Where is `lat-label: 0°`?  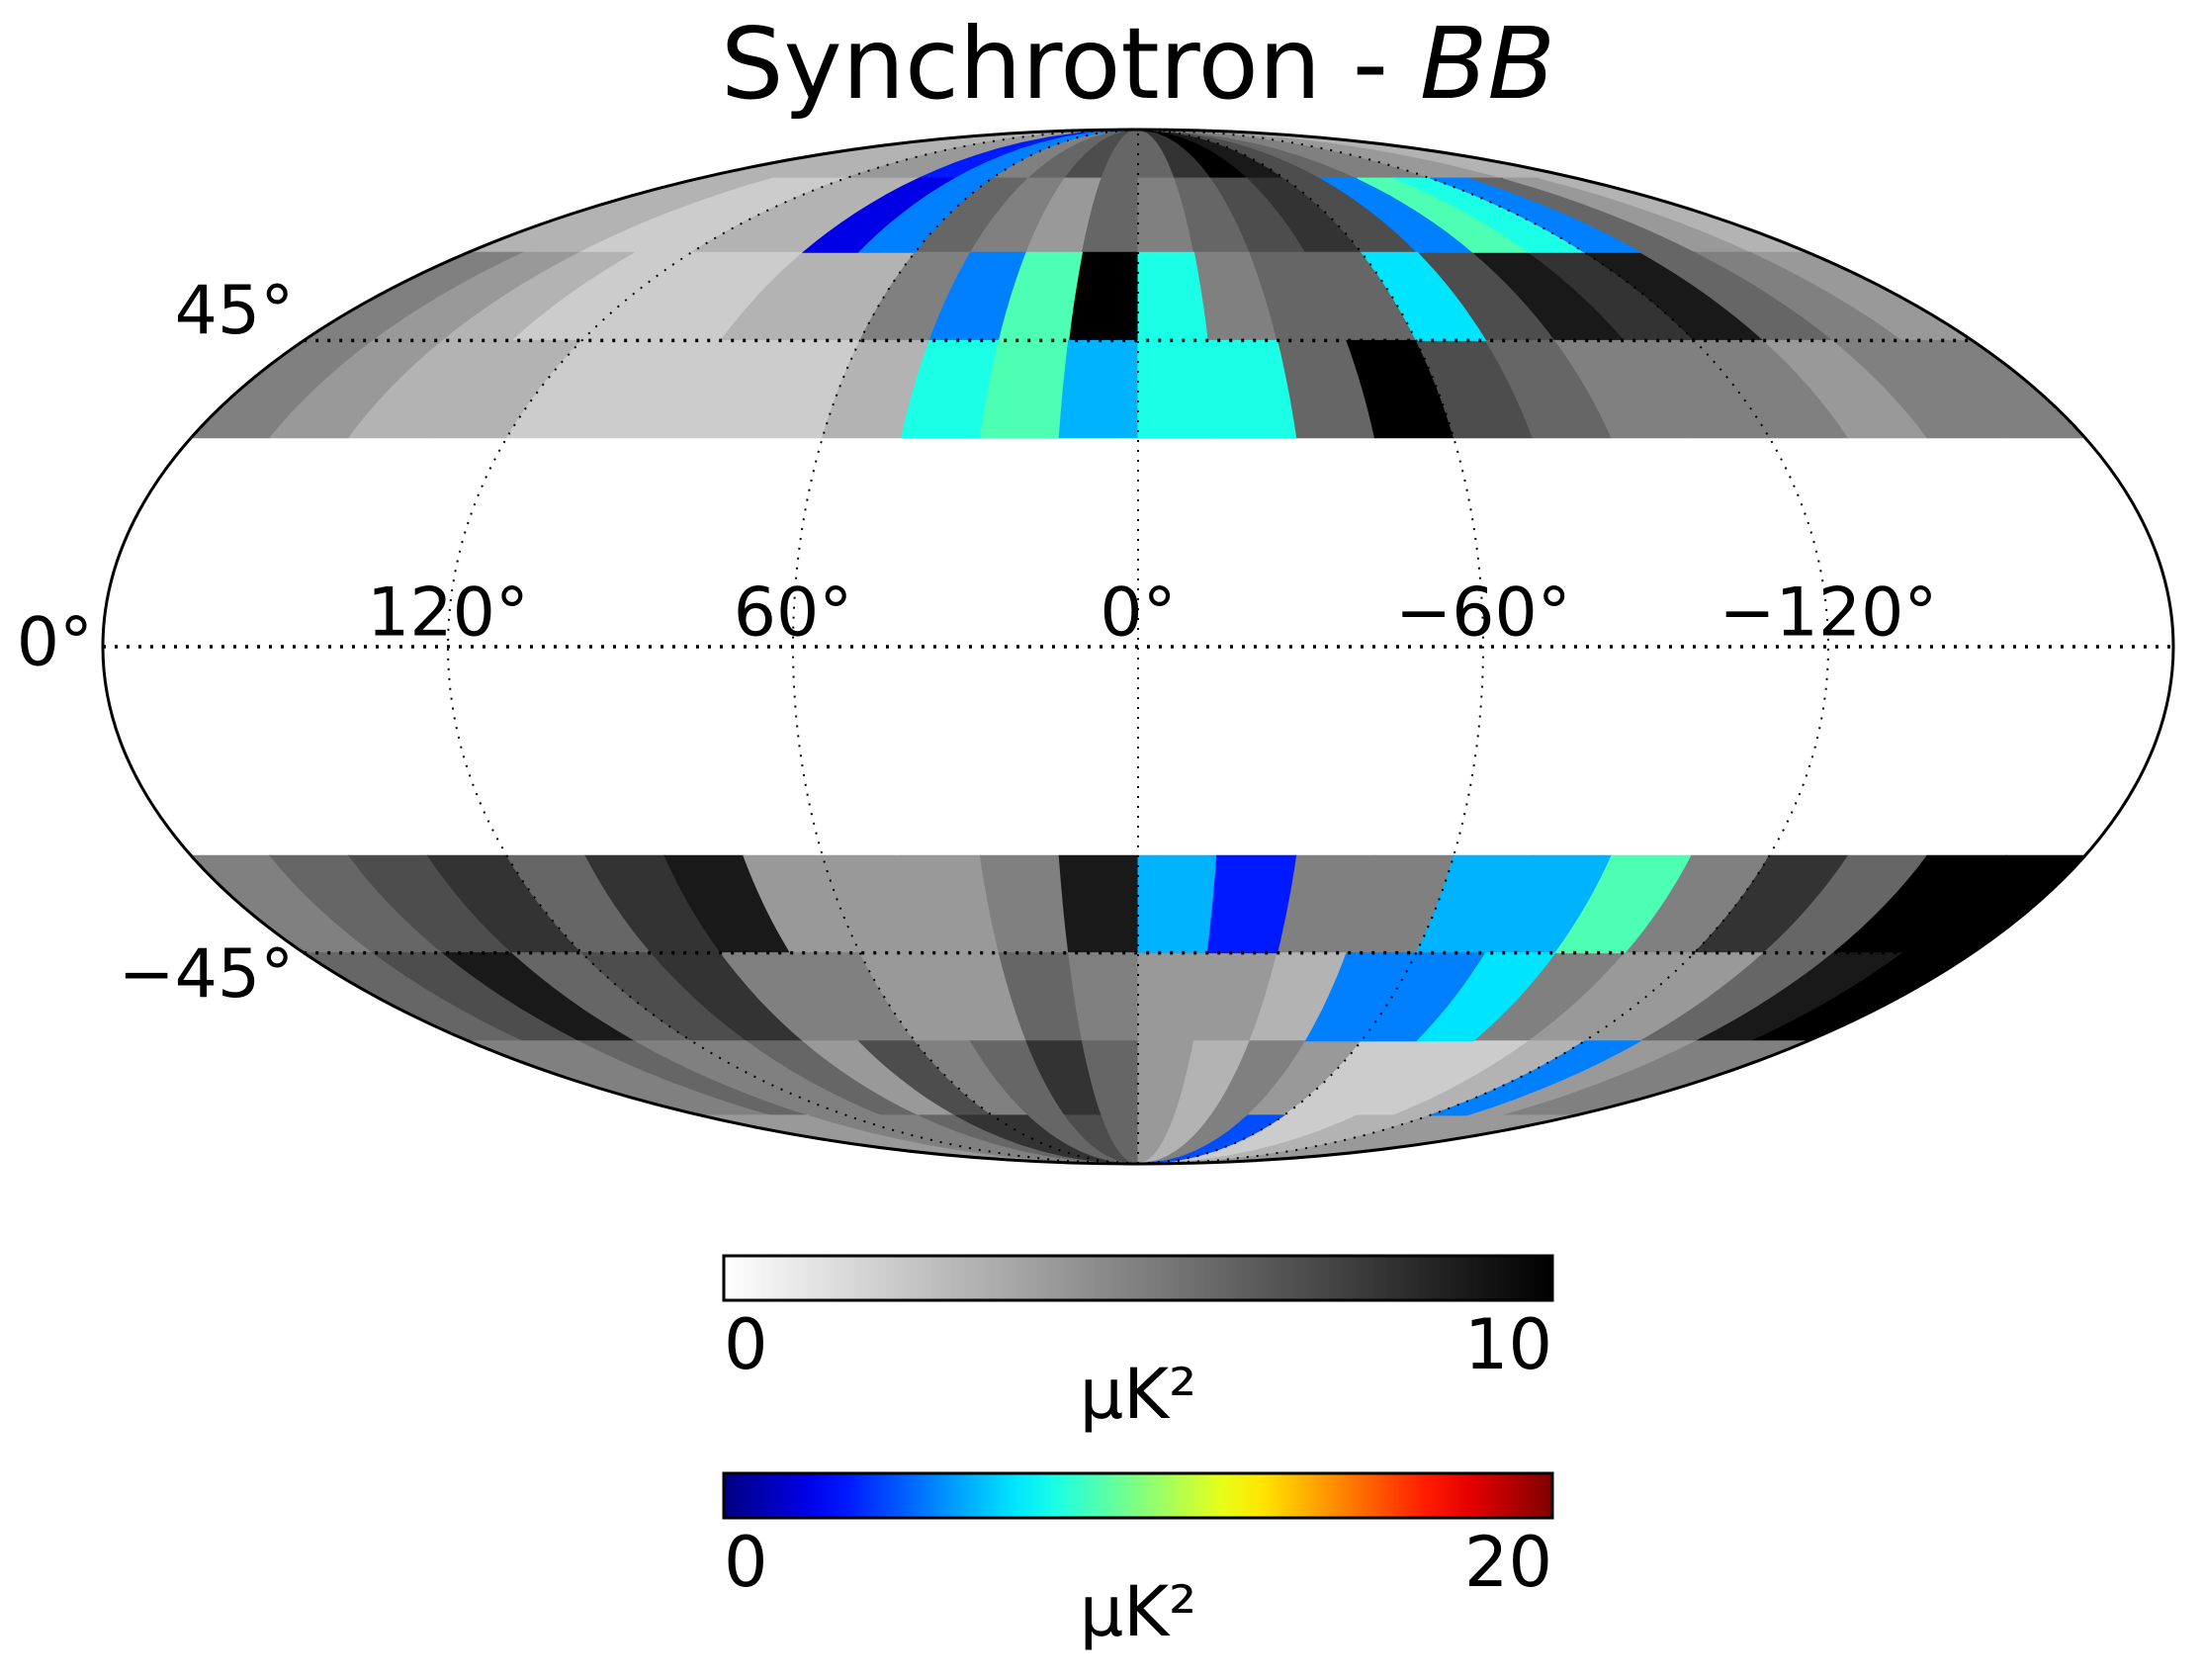 lat-label: 0° is located at coordinates (55, 643).